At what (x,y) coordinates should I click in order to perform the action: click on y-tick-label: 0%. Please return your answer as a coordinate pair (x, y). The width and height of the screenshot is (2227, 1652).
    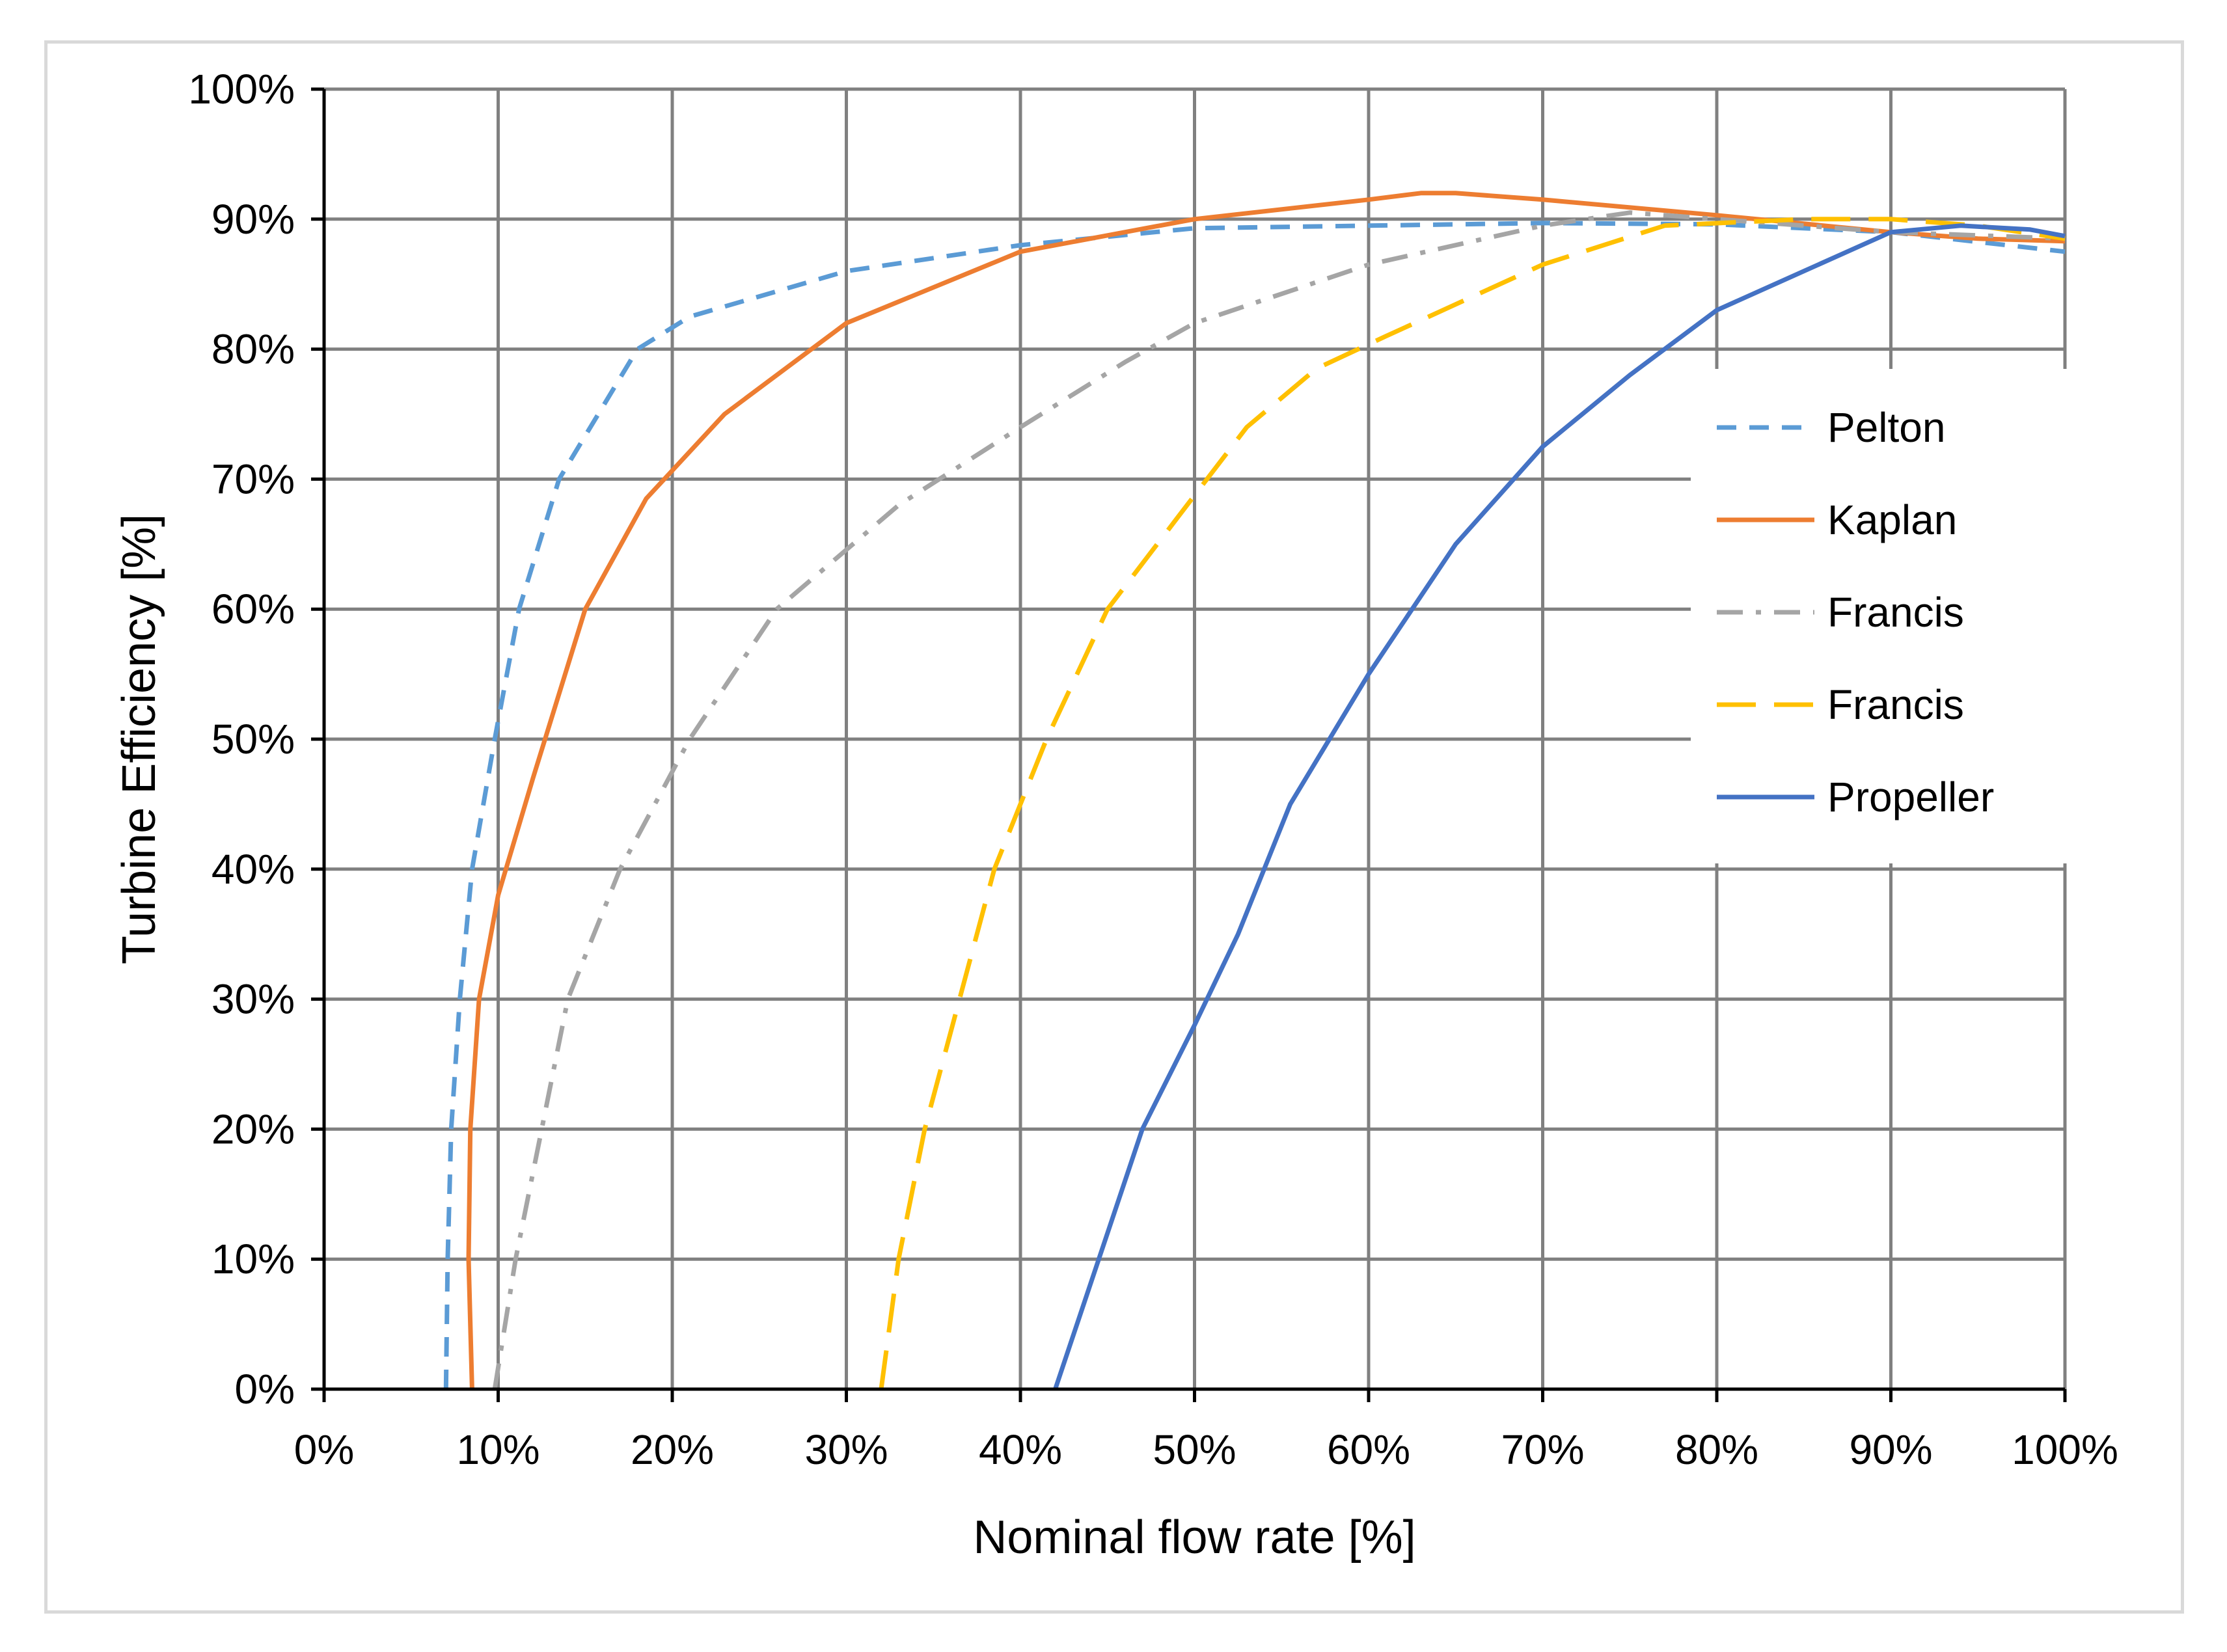
    Looking at the image, I should click on (265, 1390).